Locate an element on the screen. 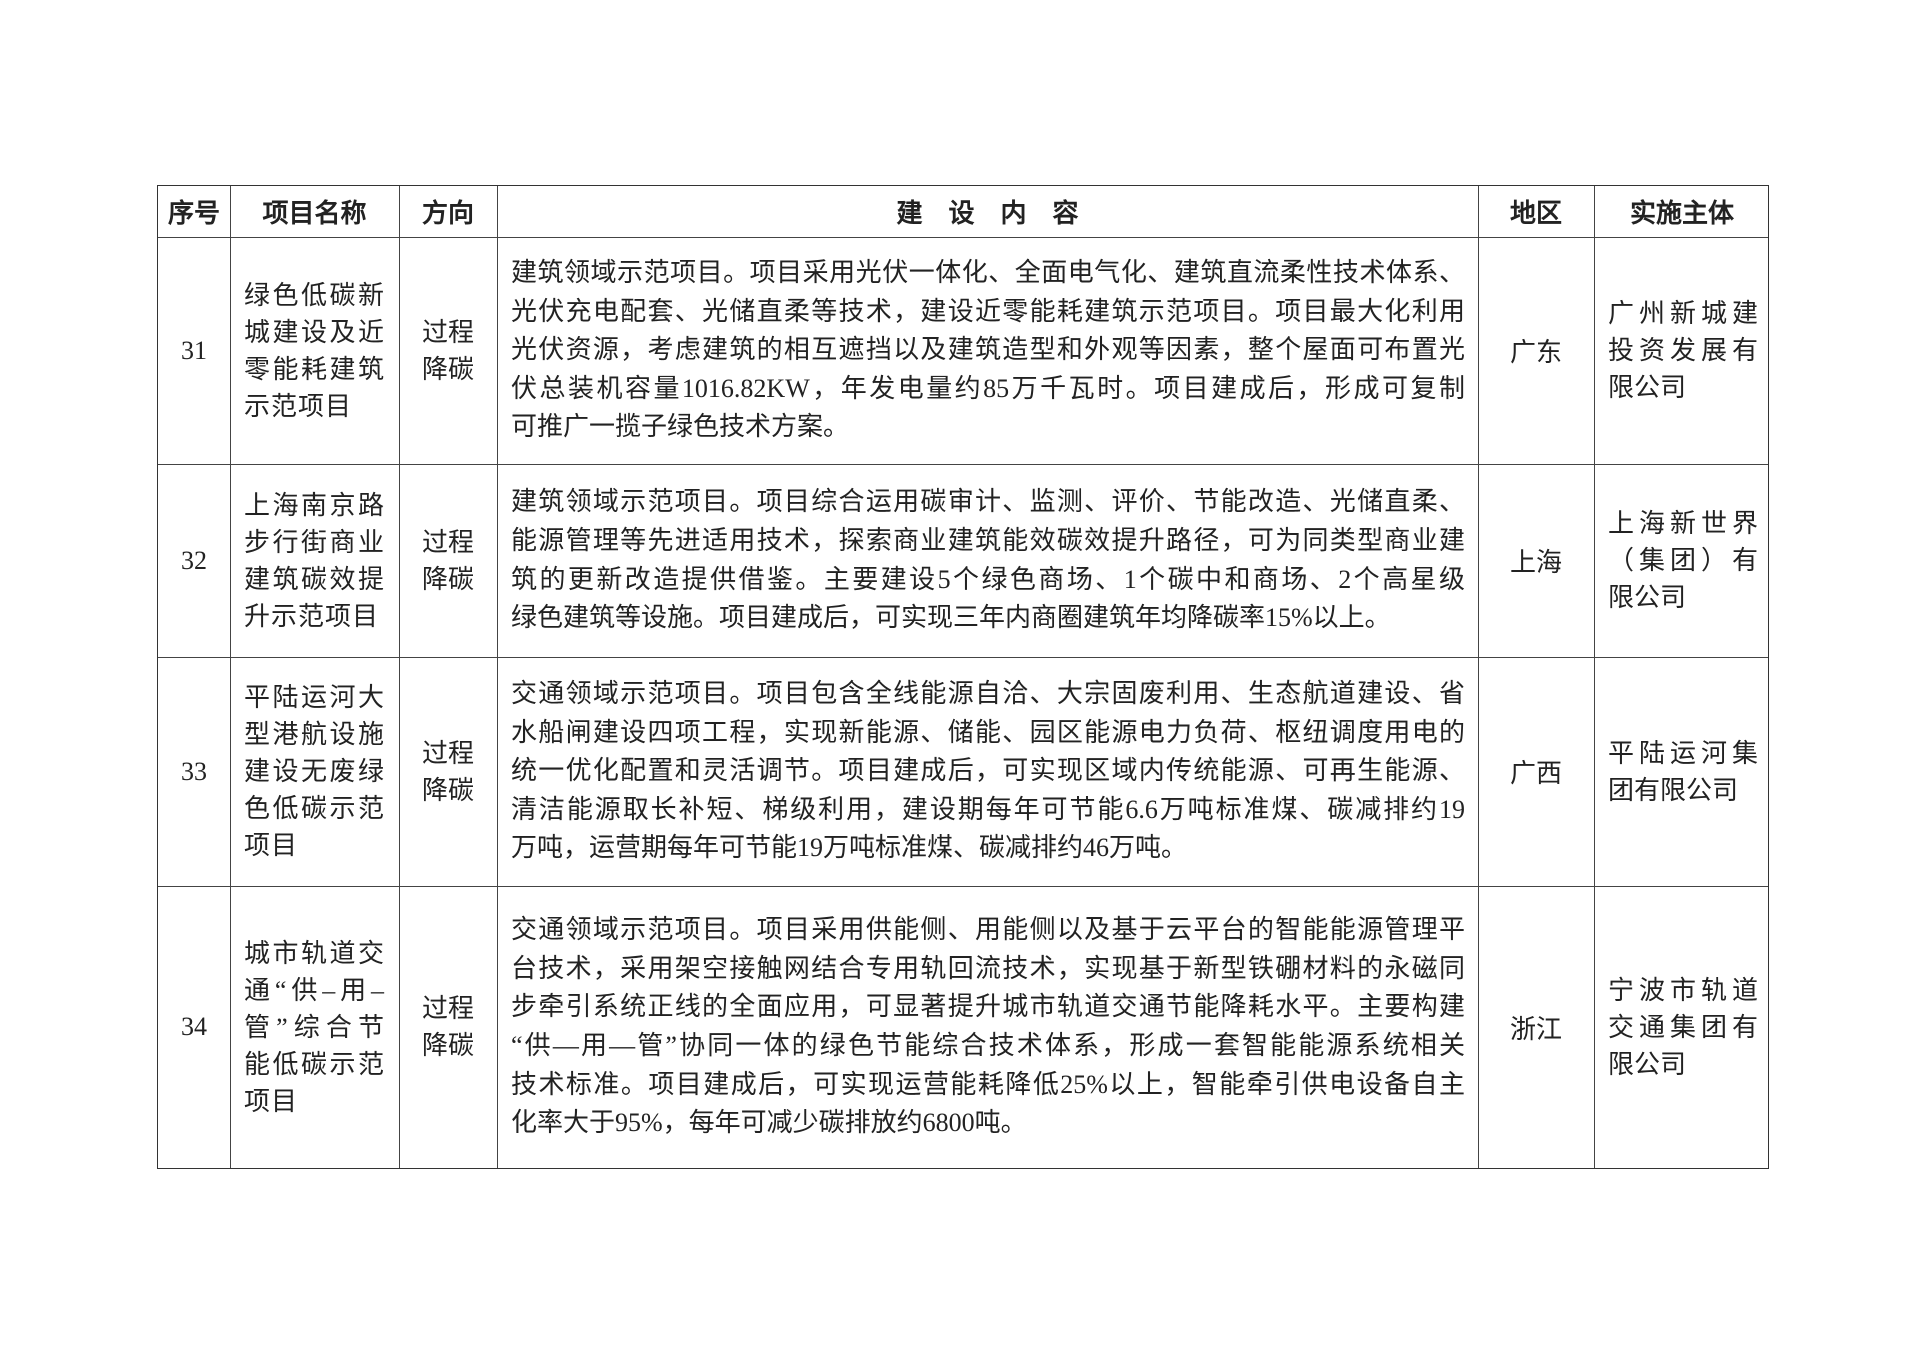 This screenshot has width=1920, height=1357. header-entity: 实施主体 is located at coordinates (1681, 213).